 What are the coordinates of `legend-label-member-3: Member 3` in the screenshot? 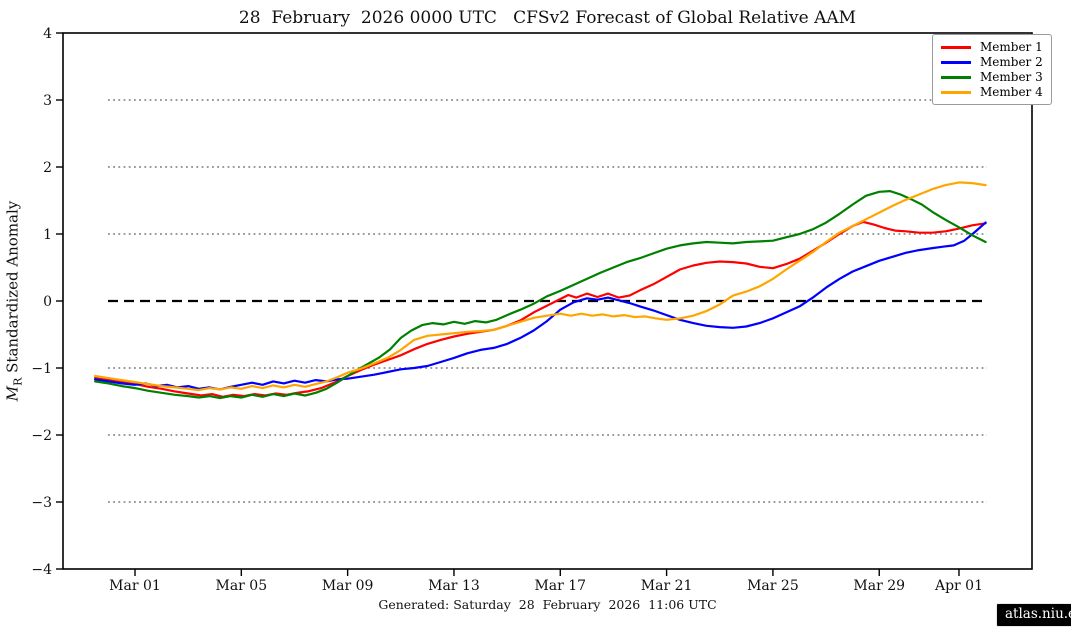 It's located at (1011, 77).